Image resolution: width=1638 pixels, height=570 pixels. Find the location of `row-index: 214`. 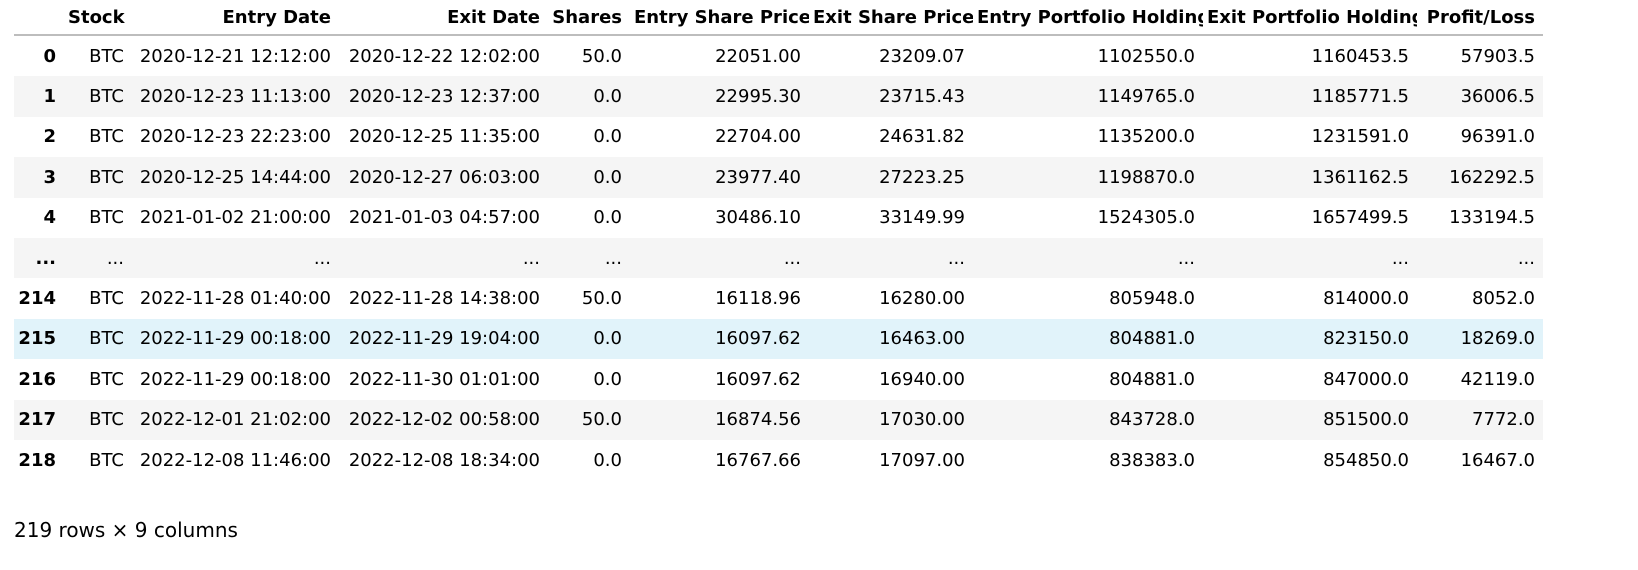

row-index: 214 is located at coordinates (37, 299).